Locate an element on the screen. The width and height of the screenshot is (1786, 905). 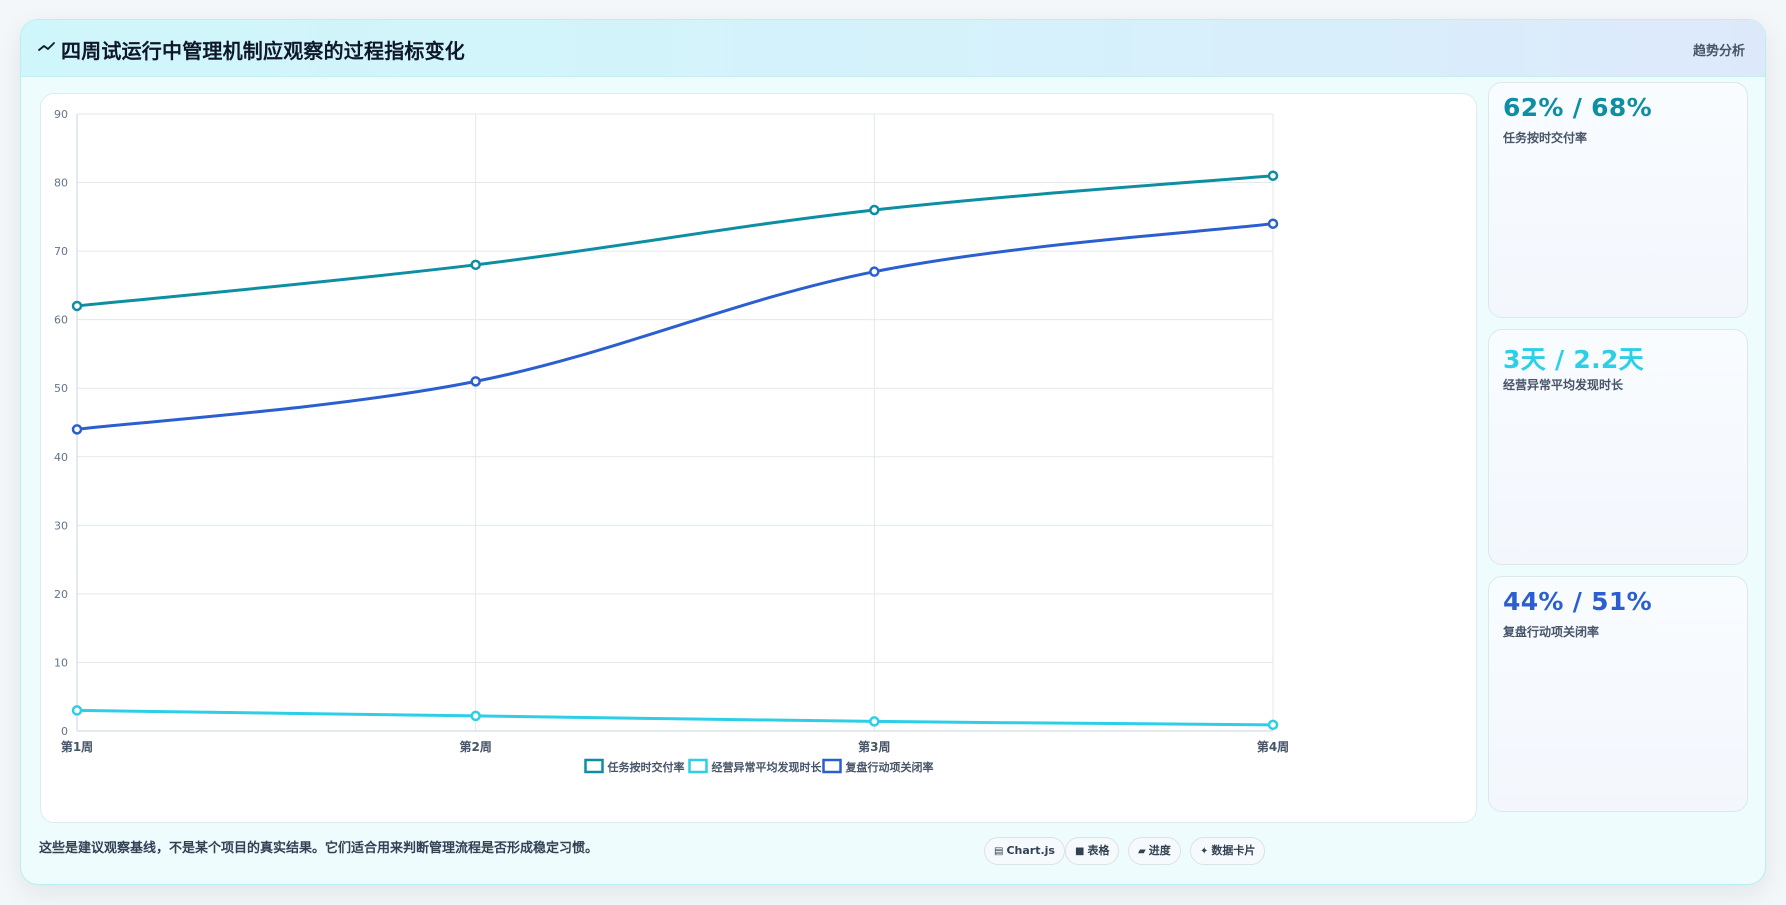
x-tick-label: 第2周 is located at coordinates (475, 746).